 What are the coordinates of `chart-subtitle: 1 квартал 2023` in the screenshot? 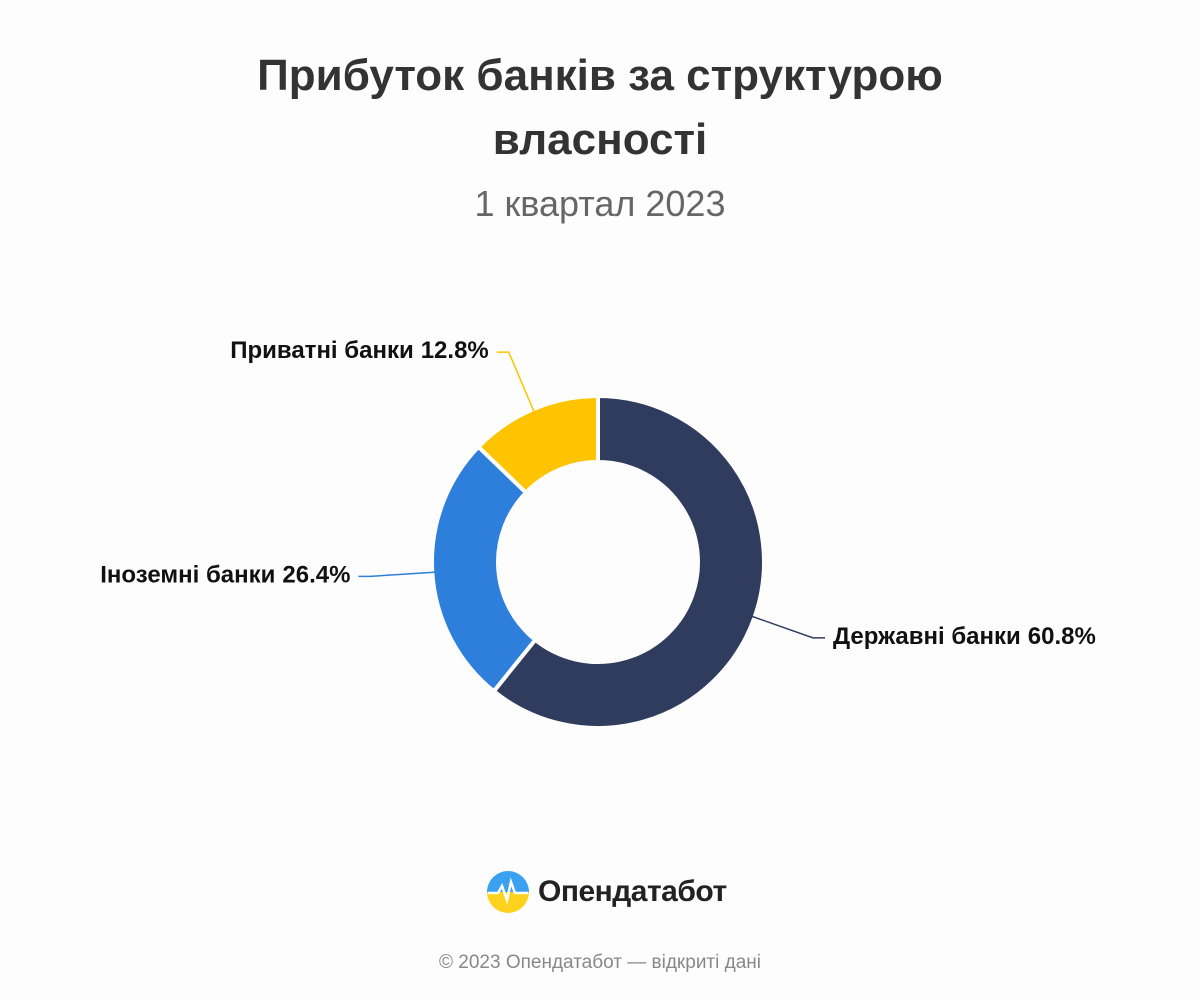 It's located at (600, 203).